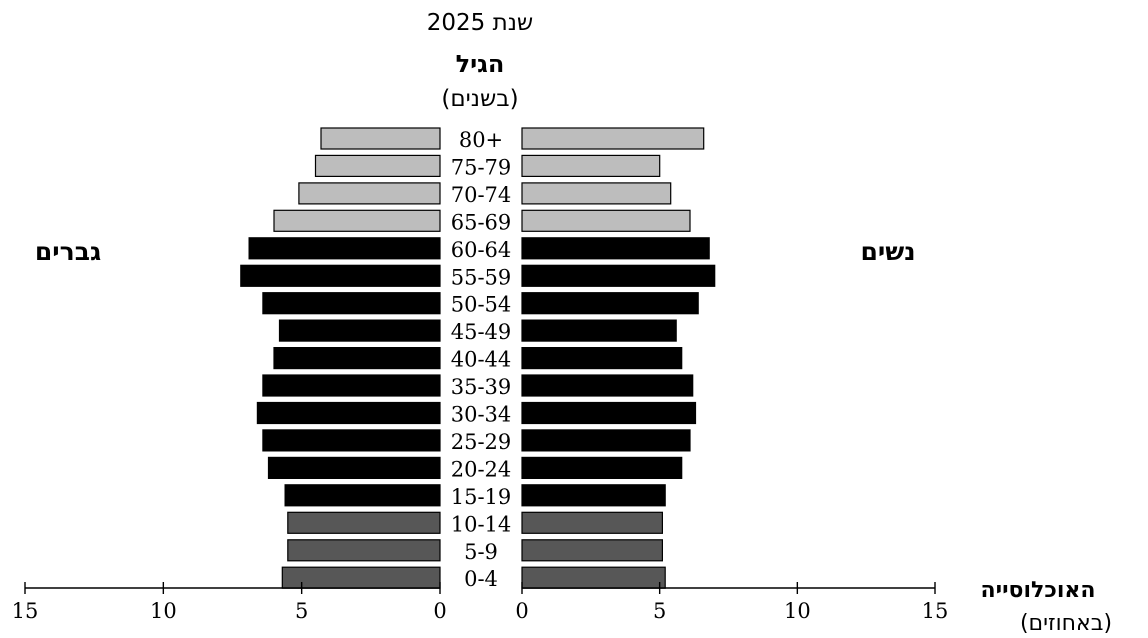 Image resolution: width=1148 pixels, height=638 pixels. Describe the element at coordinates (25, 611) in the screenshot. I see `tick-label-men-15: 15` at that location.